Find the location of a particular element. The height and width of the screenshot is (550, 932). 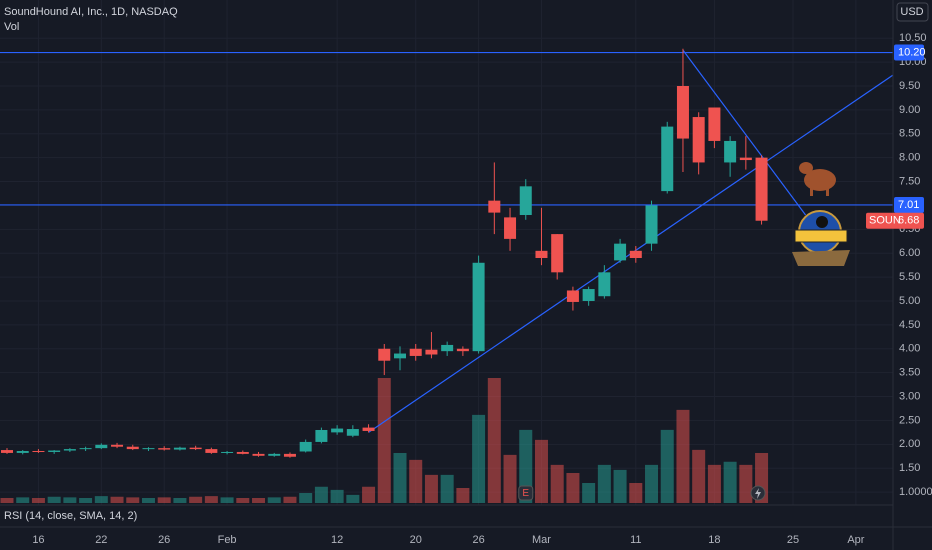

y-tick-label: 7.50 is located at coordinates (909, 181).